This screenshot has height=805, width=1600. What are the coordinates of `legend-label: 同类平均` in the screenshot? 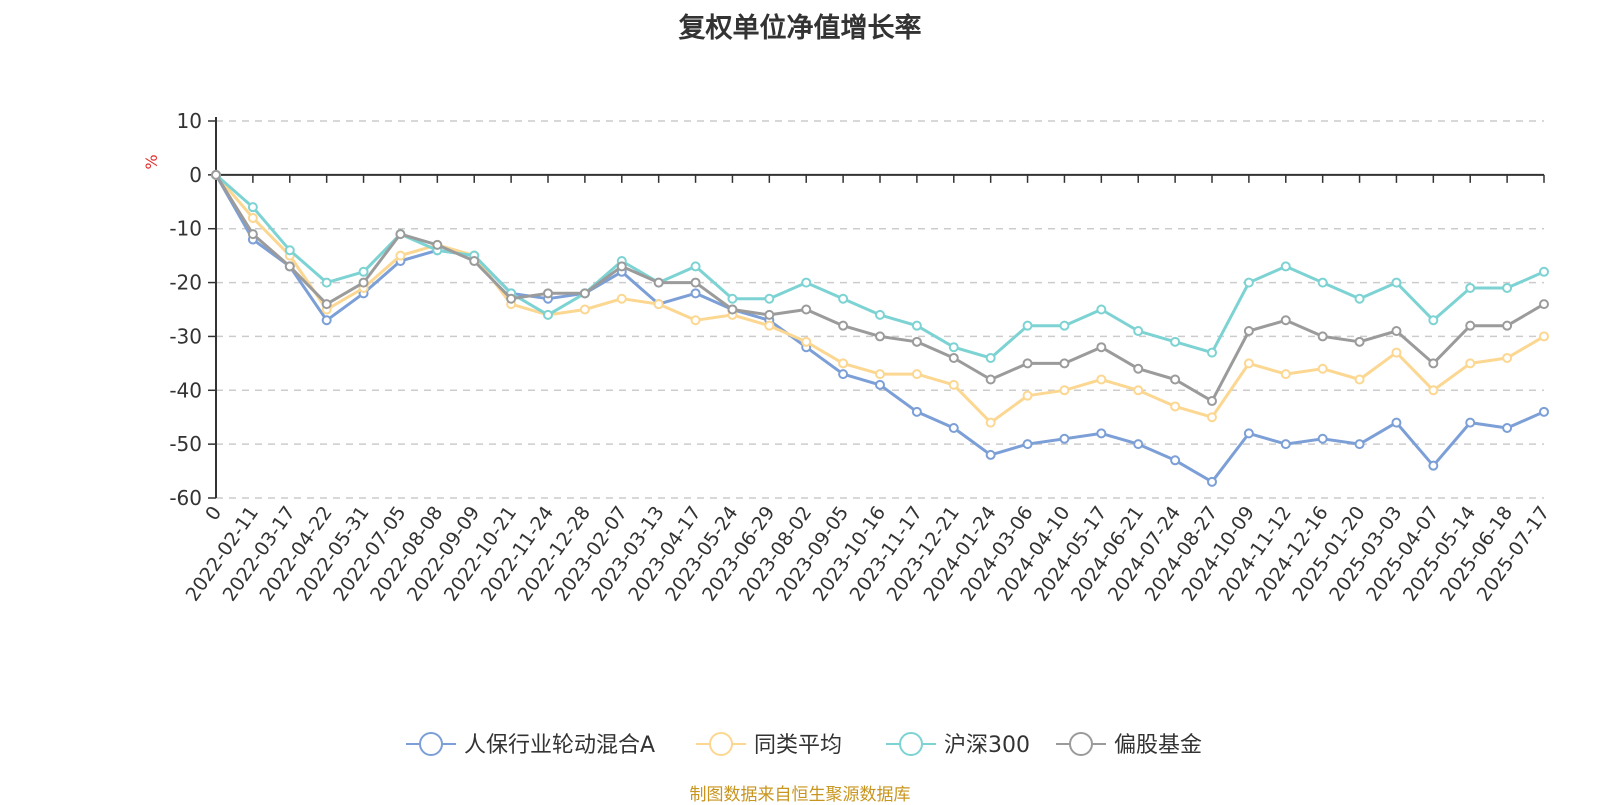 It's located at (798, 745).